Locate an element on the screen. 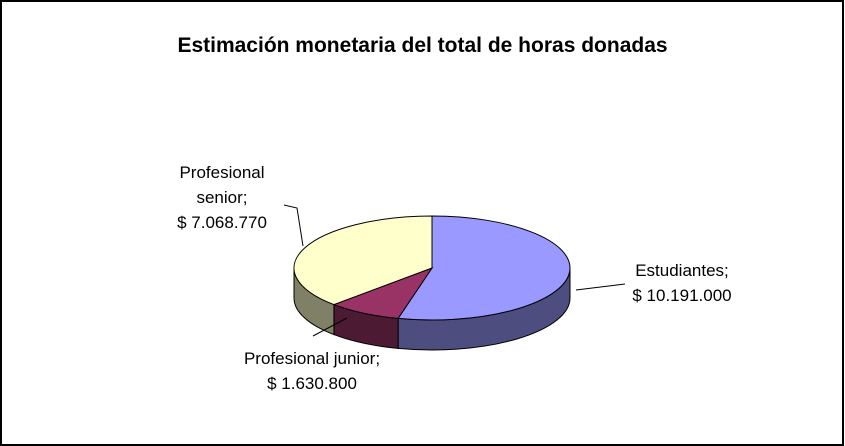 The height and width of the screenshot is (446, 845). data-label: Estudiantes; $ 10.191.000 is located at coordinates (682, 283).